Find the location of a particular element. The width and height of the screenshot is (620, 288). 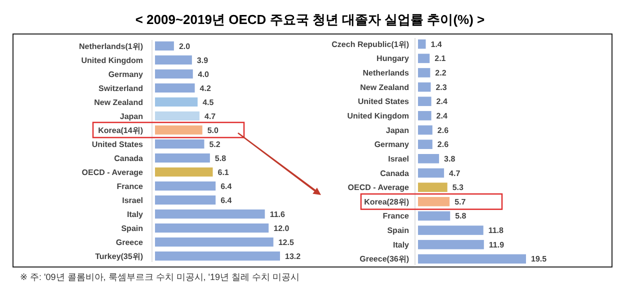

data-label: 3.9 is located at coordinates (202, 60).